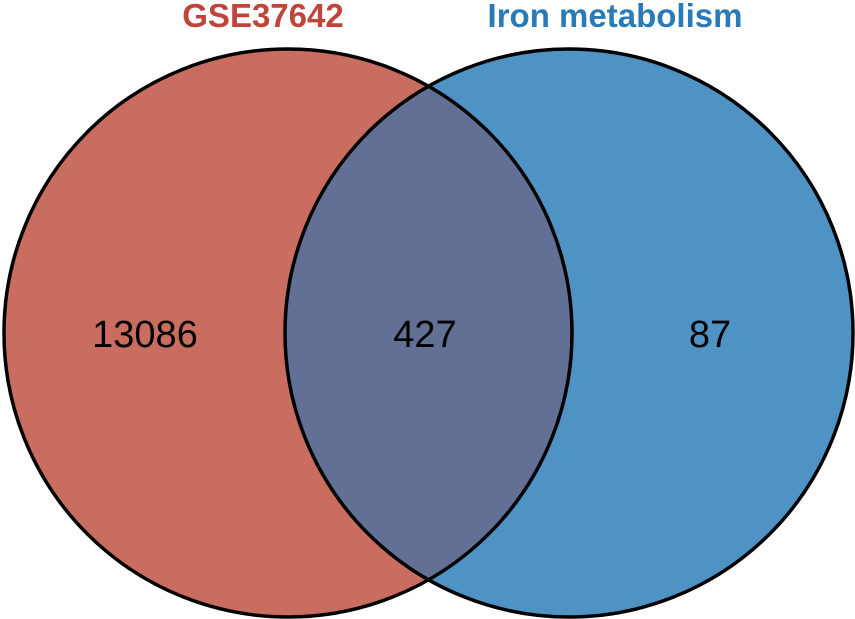  I want to click on set-title-gse37642: GSE37642, so click(262, 17).